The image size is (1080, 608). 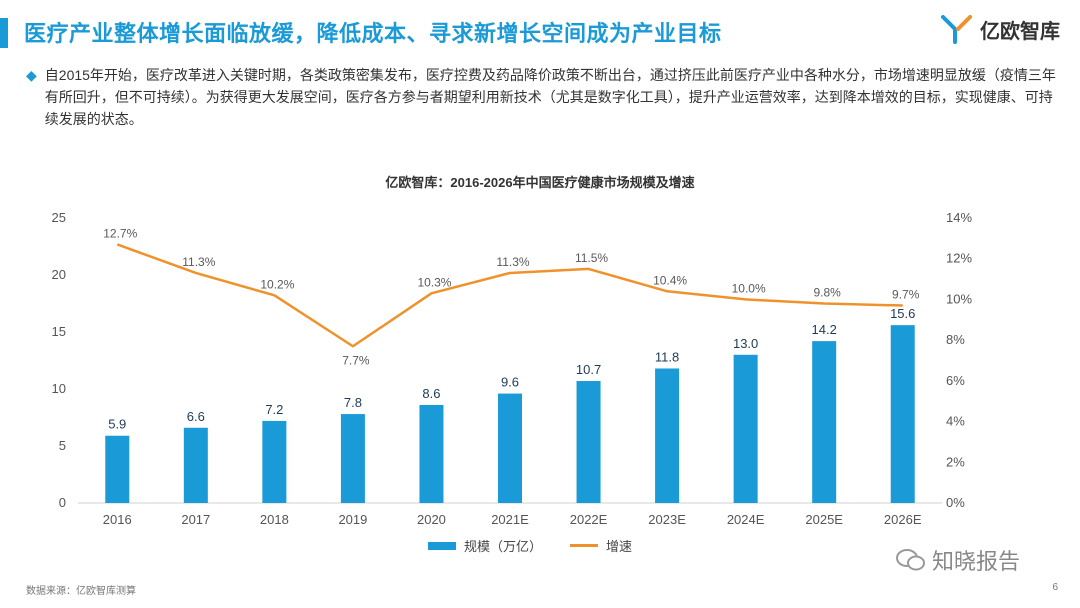 What do you see at coordinates (667, 356) in the screenshot?
I see `bar-value-label: 11.8` at bounding box center [667, 356].